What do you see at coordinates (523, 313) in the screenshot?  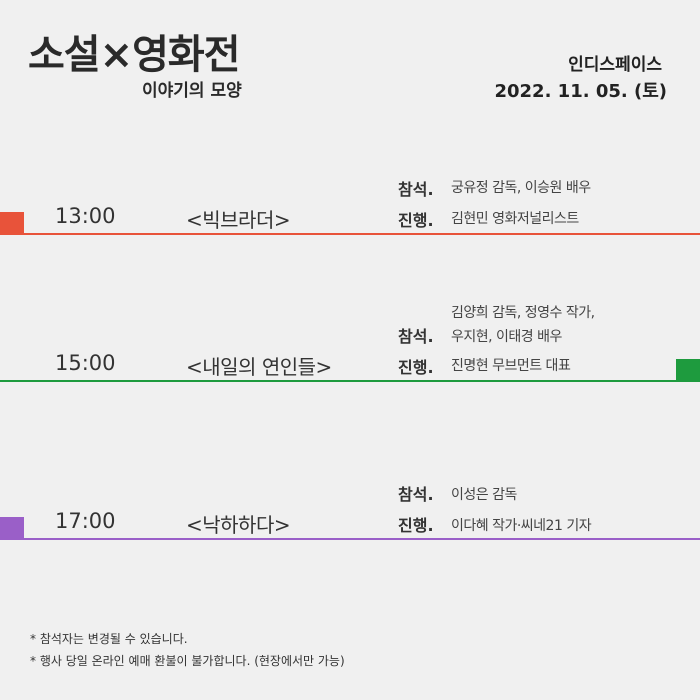 I see `guest-list-line-1: 김양희 감독, 정영수 작가,` at bounding box center [523, 313].